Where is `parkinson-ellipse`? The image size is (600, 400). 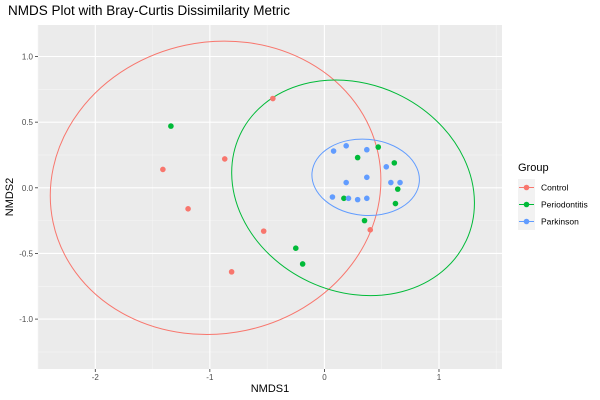 parkinson-ellipse is located at coordinates (365, 177).